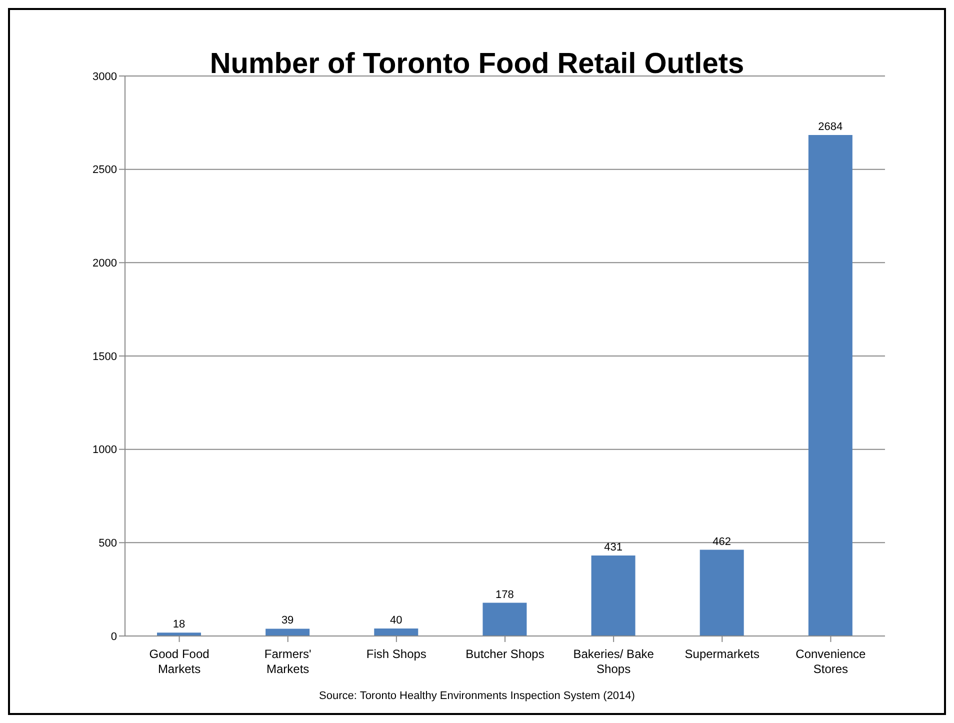  What do you see at coordinates (287, 620) in the screenshot?
I see `data-label: 39` at bounding box center [287, 620].